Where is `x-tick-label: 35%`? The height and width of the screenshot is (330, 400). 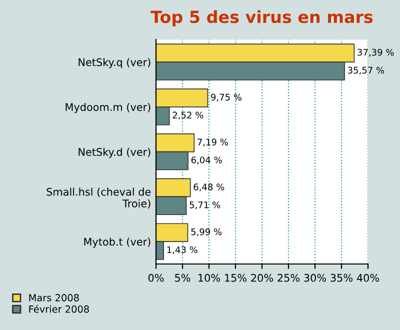 x-tick-label: 35% is located at coordinates (341, 278).